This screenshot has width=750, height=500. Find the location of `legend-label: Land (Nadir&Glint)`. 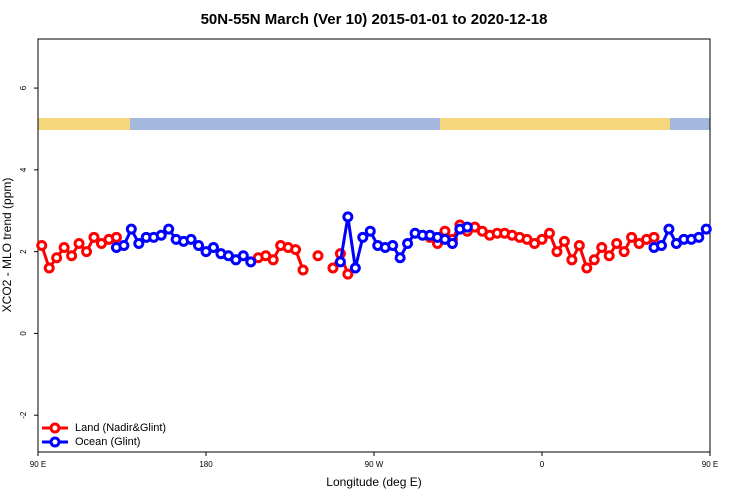

legend-label: Land (Nadir&Glint) is located at coordinates (120, 428).